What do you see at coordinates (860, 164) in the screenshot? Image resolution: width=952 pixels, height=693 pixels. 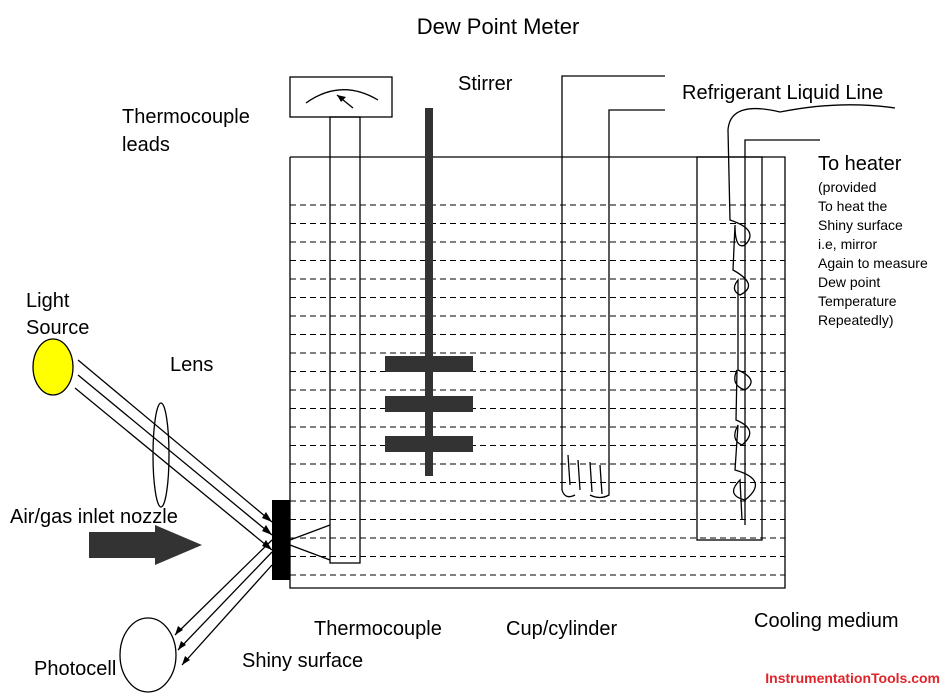 I see `label: To heater` at bounding box center [860, 164].